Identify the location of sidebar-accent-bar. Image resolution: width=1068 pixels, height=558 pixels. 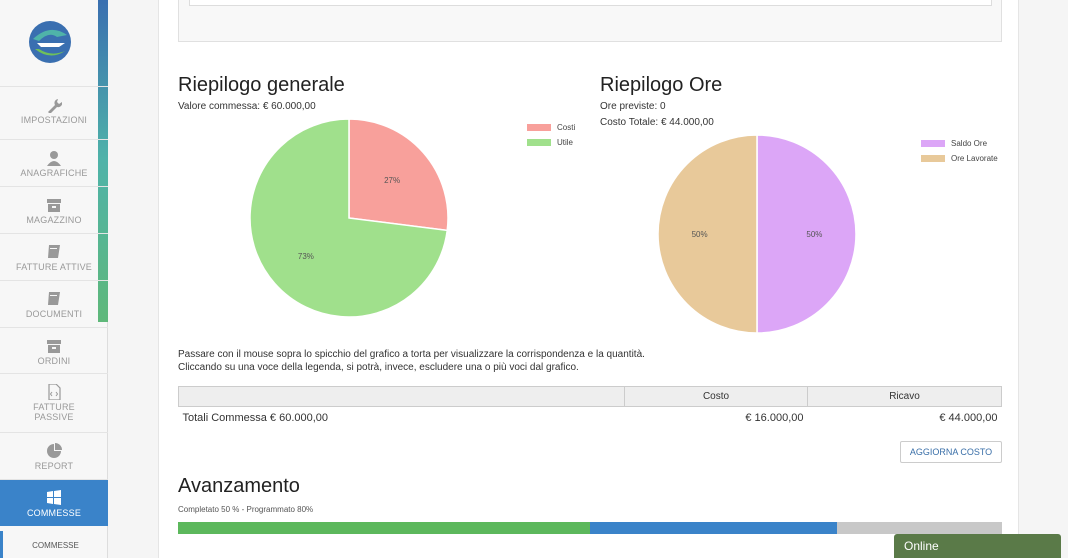
(103, 161).